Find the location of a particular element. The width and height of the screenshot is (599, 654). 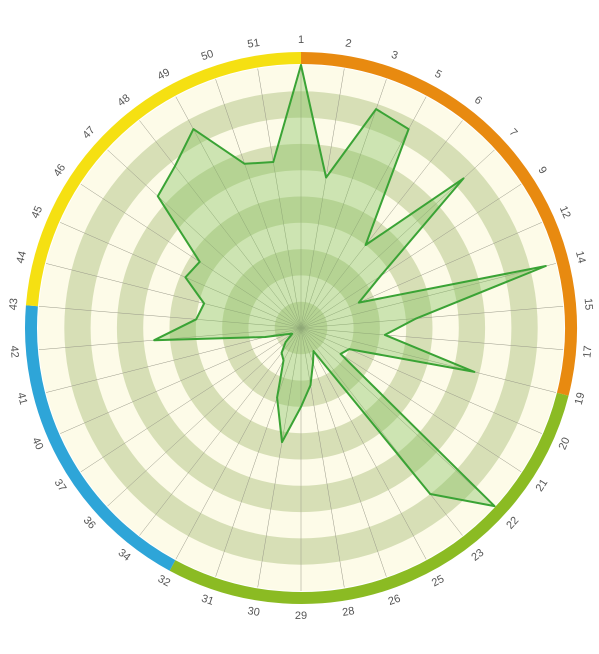

category-tick-label: 46 is located at coordinates (59, 170).